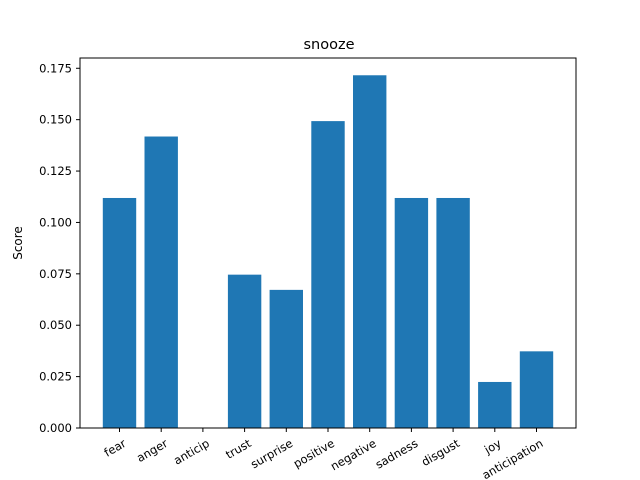  I want to click on chart-title: snooze, so click(328, 45).